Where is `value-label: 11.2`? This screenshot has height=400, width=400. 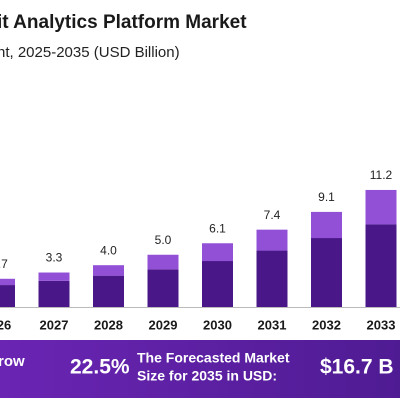
value-label: 11.2 is located at coordinates (381, 175).